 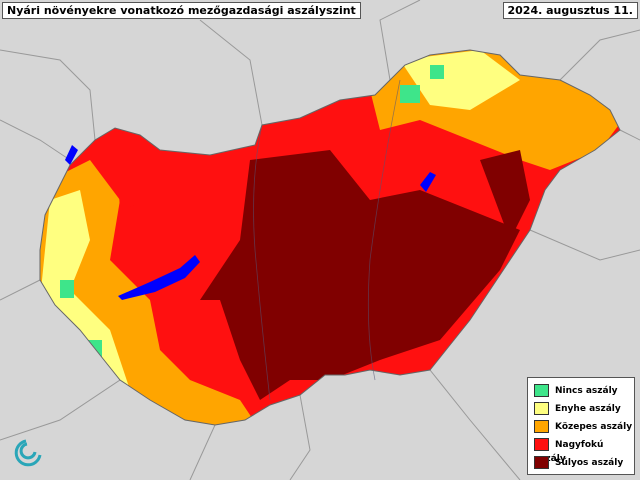 I want to click on legend-item: Enyhe aszály, so click(x=577, y=409).